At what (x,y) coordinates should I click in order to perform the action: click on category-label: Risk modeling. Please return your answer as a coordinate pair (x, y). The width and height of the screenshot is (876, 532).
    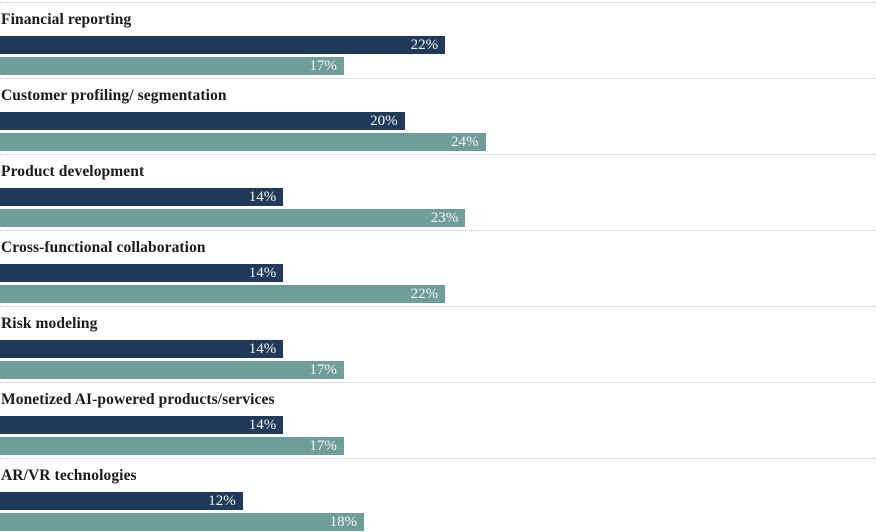
    Looking at the image, I should click on (49, 323).